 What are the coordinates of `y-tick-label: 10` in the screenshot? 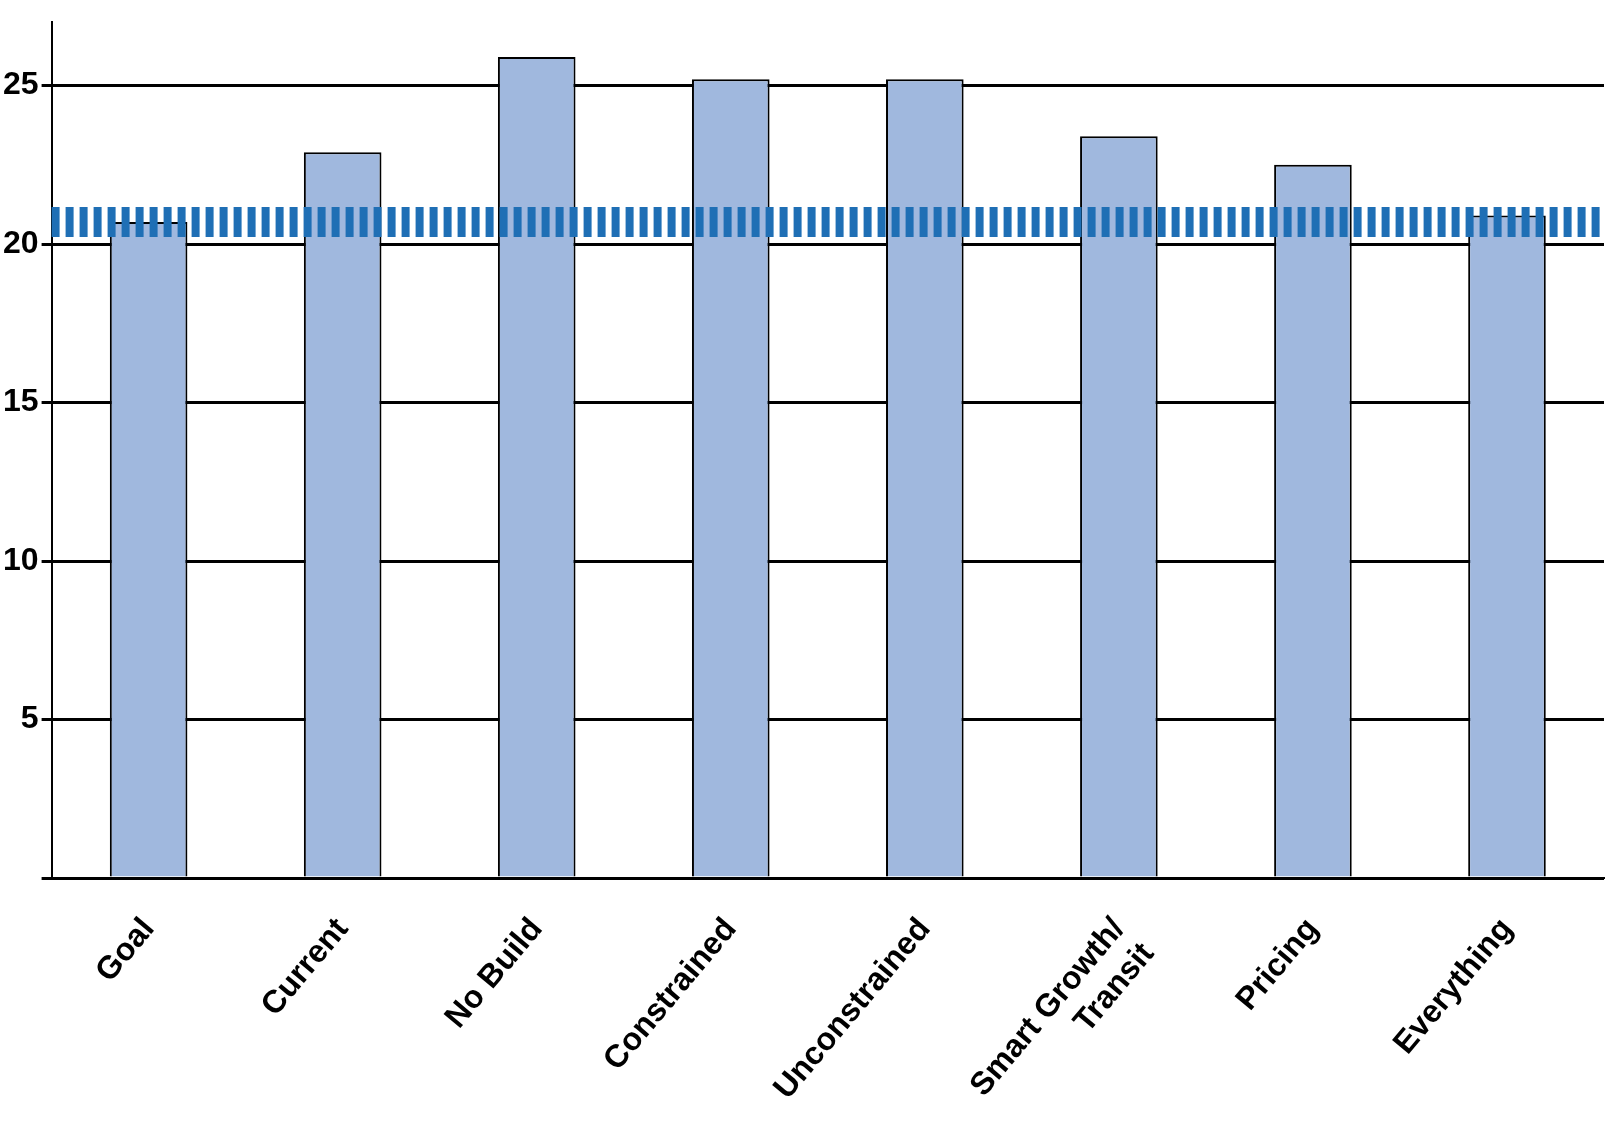 It's located at (21, 558).